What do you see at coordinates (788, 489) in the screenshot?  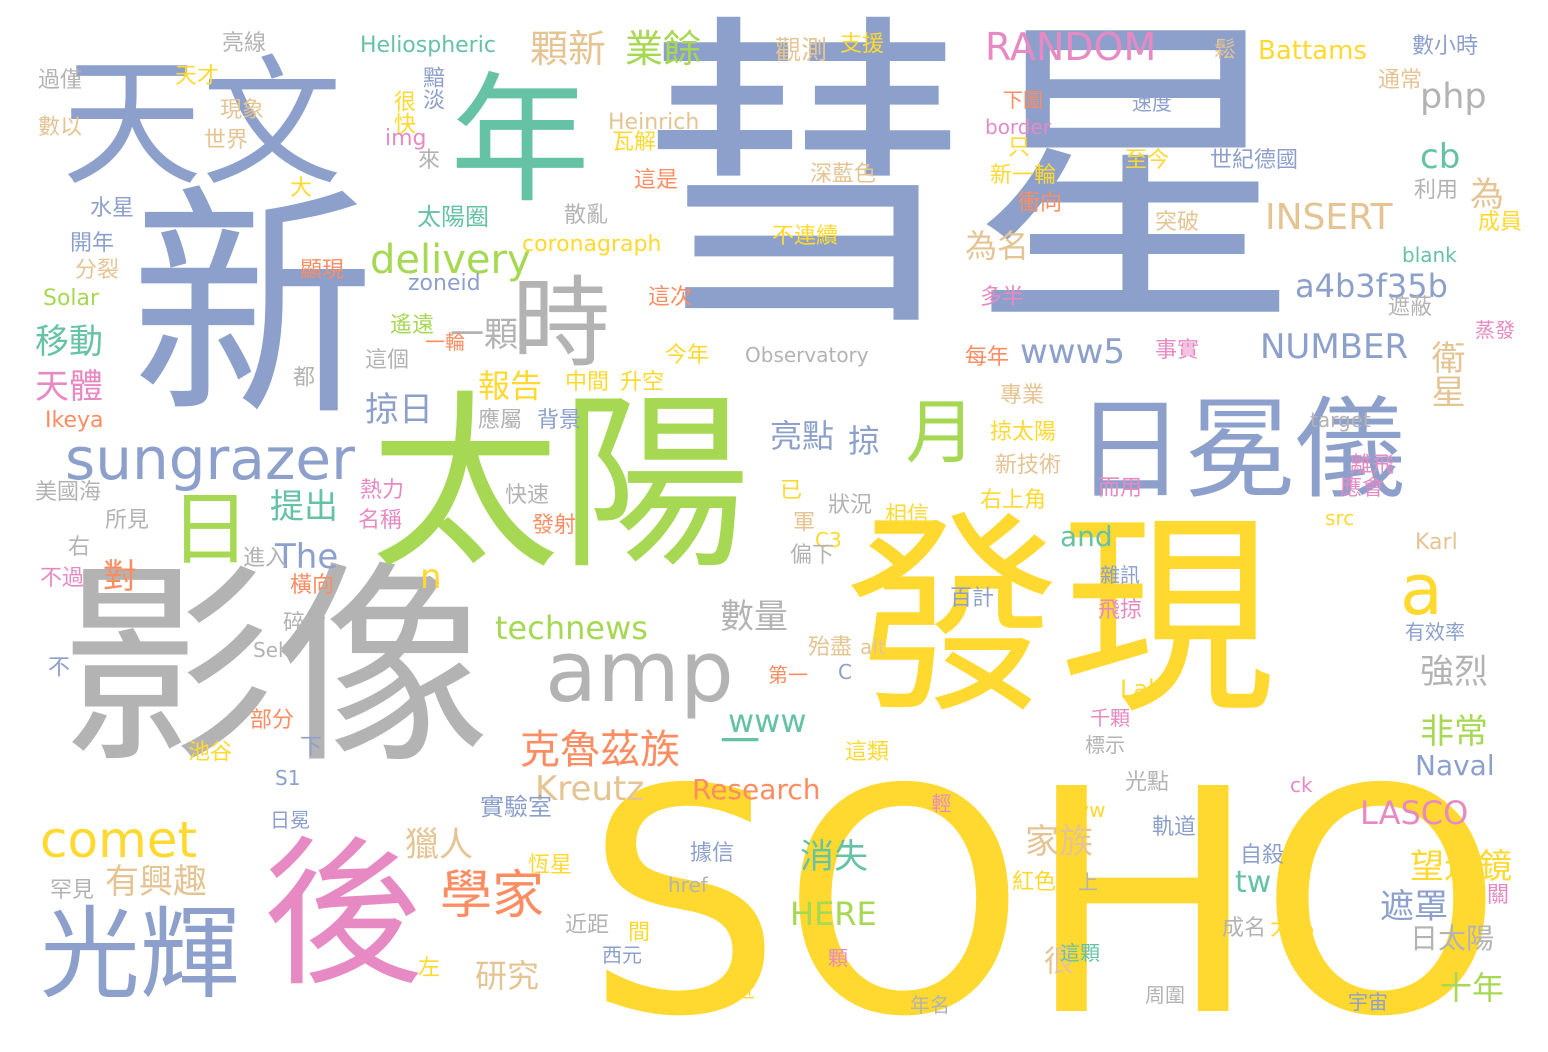 I see `word: 已` at bounding box center [788, 489].